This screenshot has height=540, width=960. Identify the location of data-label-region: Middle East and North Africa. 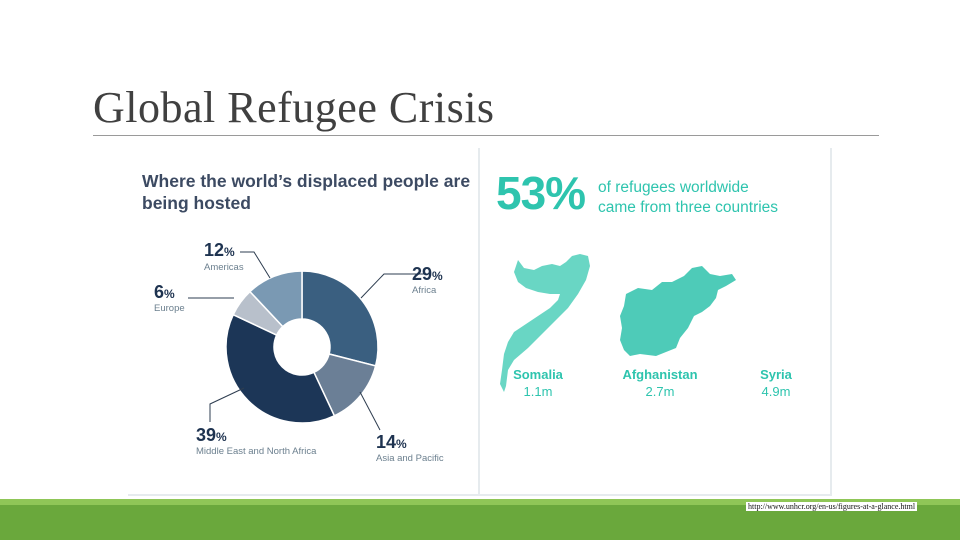
(256, 451).